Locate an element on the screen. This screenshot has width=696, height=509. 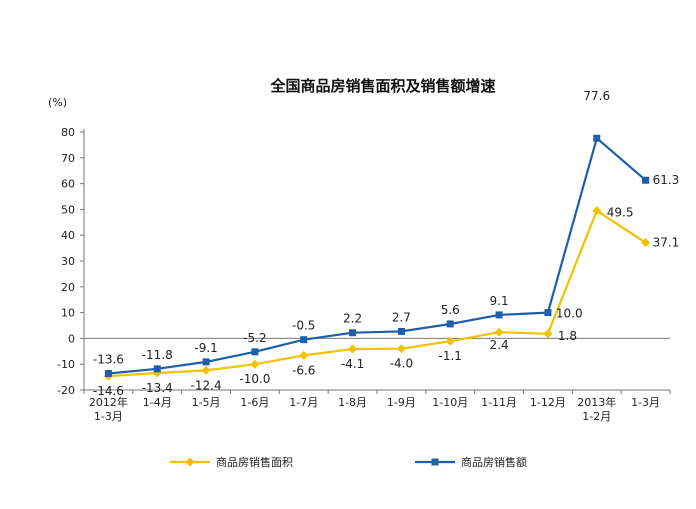
x-tick-label: 2013年 is located at coordinates (596, 402).